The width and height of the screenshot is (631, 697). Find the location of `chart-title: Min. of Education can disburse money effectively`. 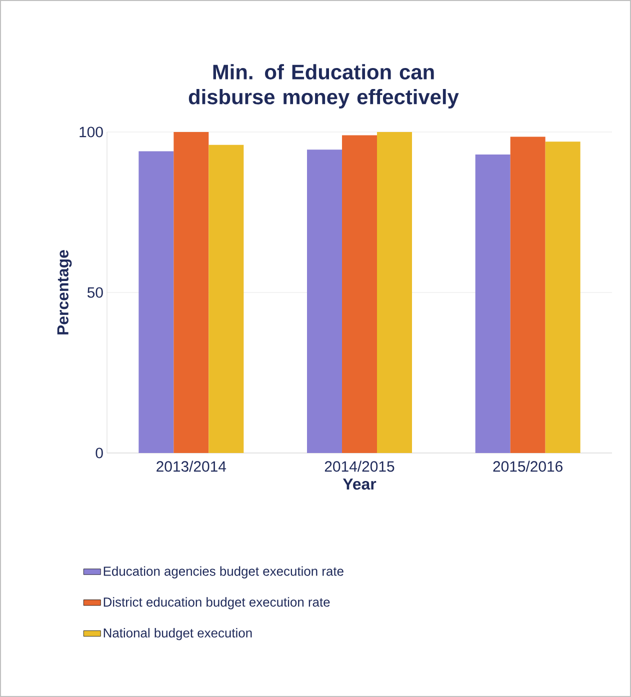

chart-title: Min. of Education can disburse money effectively is located at coordinates (323, 86).